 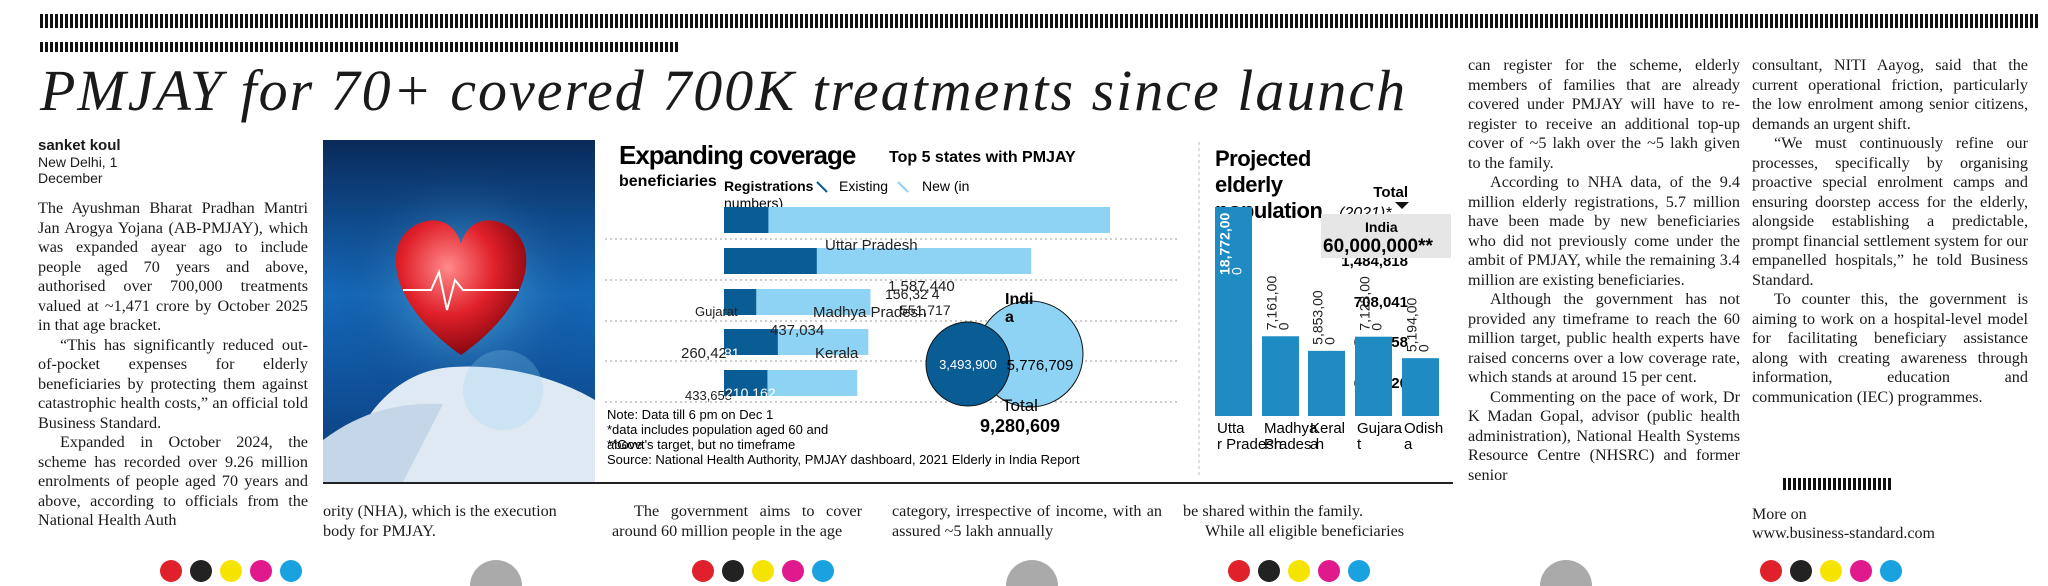 I want to click on bar-label: 210,162, so click(x=750, y=393).